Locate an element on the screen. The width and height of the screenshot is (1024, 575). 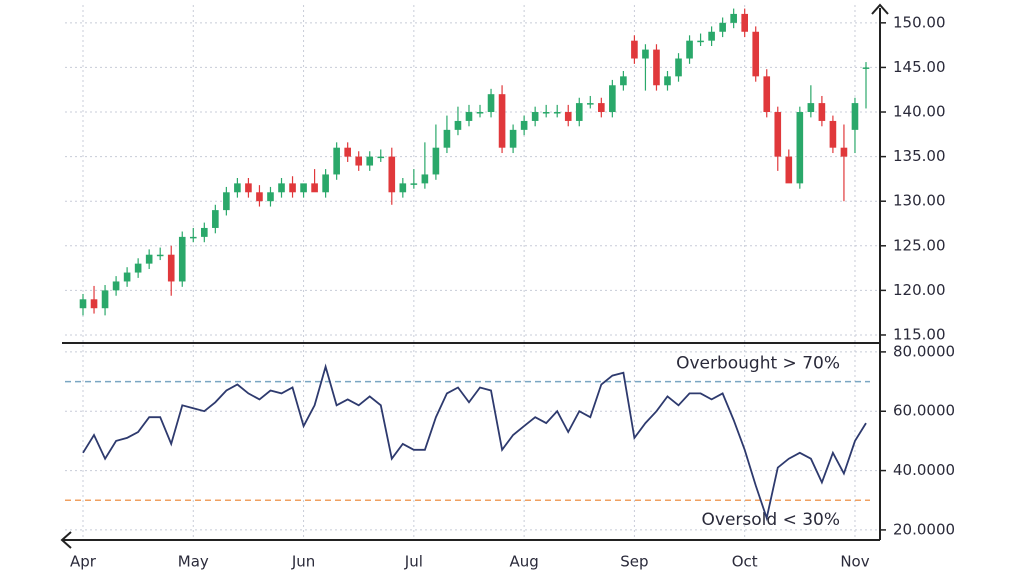
x-tick-label: Jun is located at coordinates (303, 562).